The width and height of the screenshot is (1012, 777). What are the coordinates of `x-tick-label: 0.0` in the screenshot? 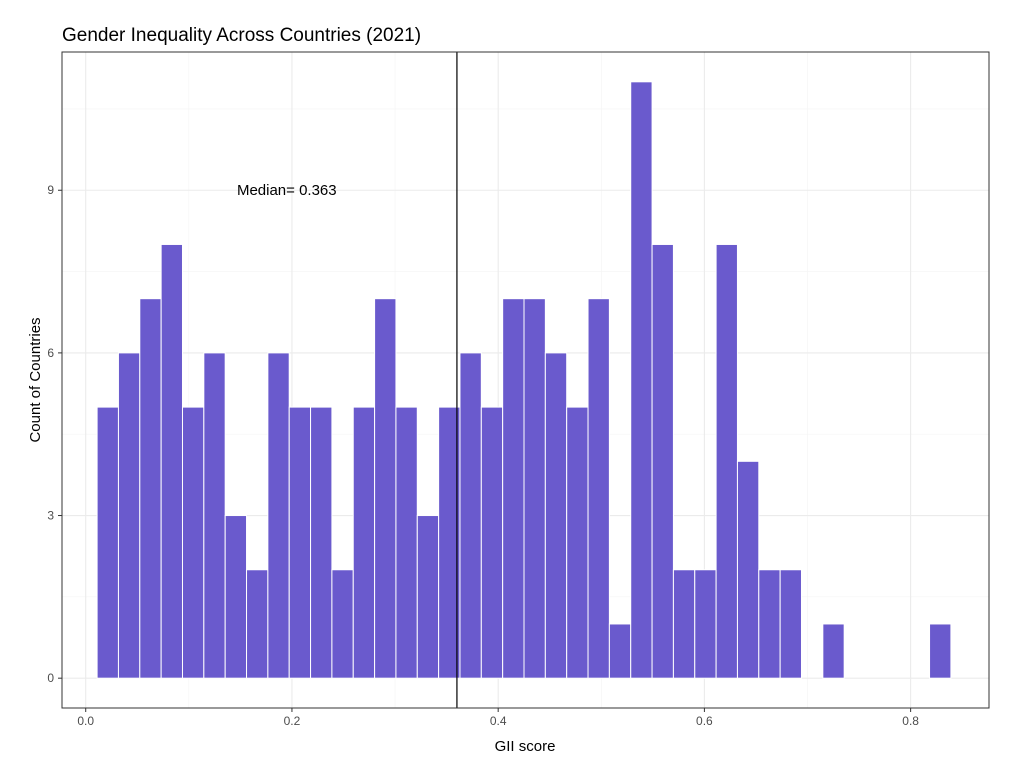 It's located at (85, 721).